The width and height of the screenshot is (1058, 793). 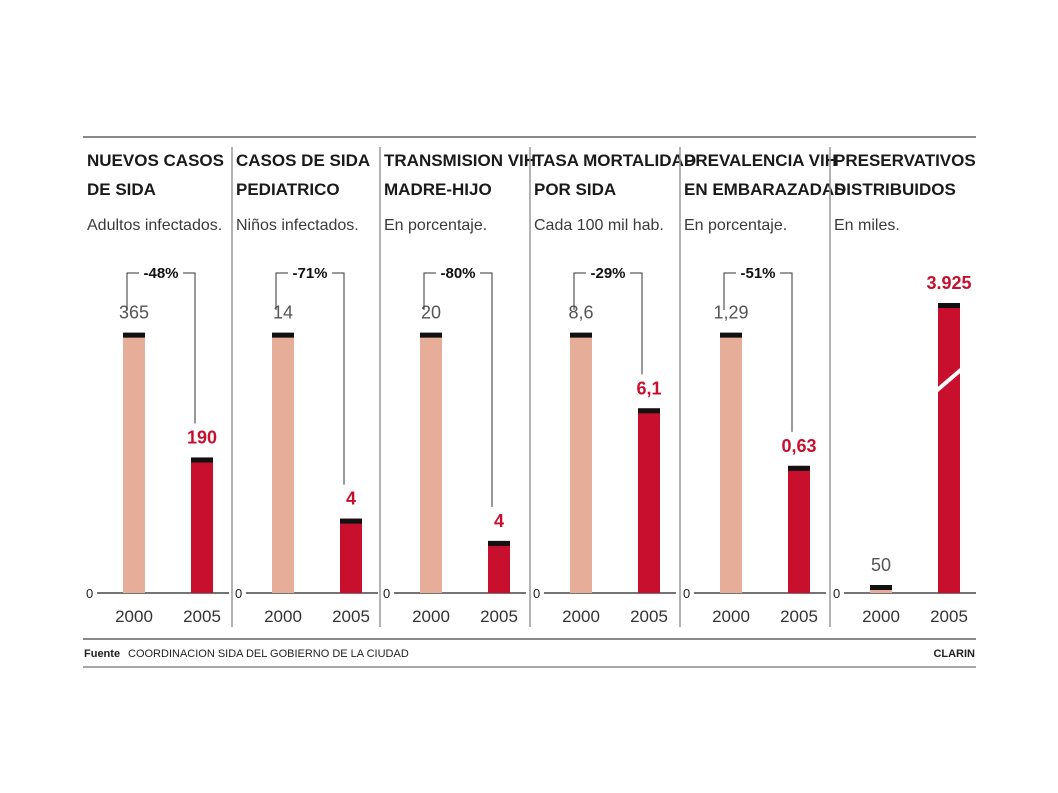 What do you see at coordinates (867, 225) in the screenshot?
I see `panel-6-subtitle: En miles.` at bounding box center [867, 225].